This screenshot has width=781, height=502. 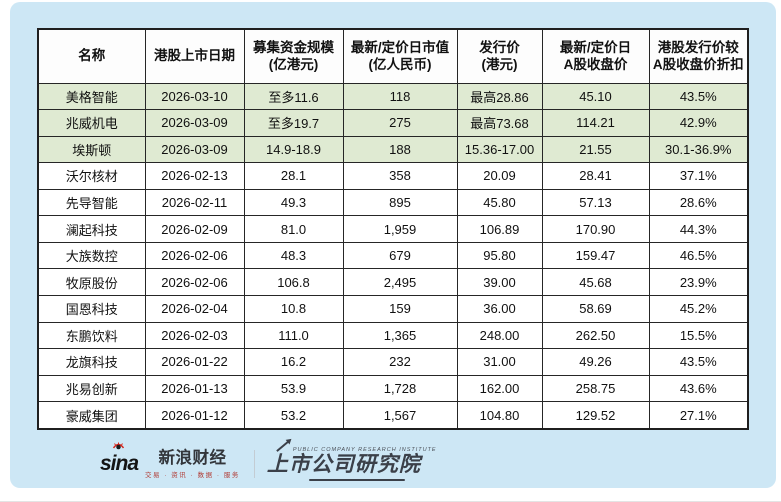 I want to click on table-cell: 2026-01-22, so click(x=194, y=362).